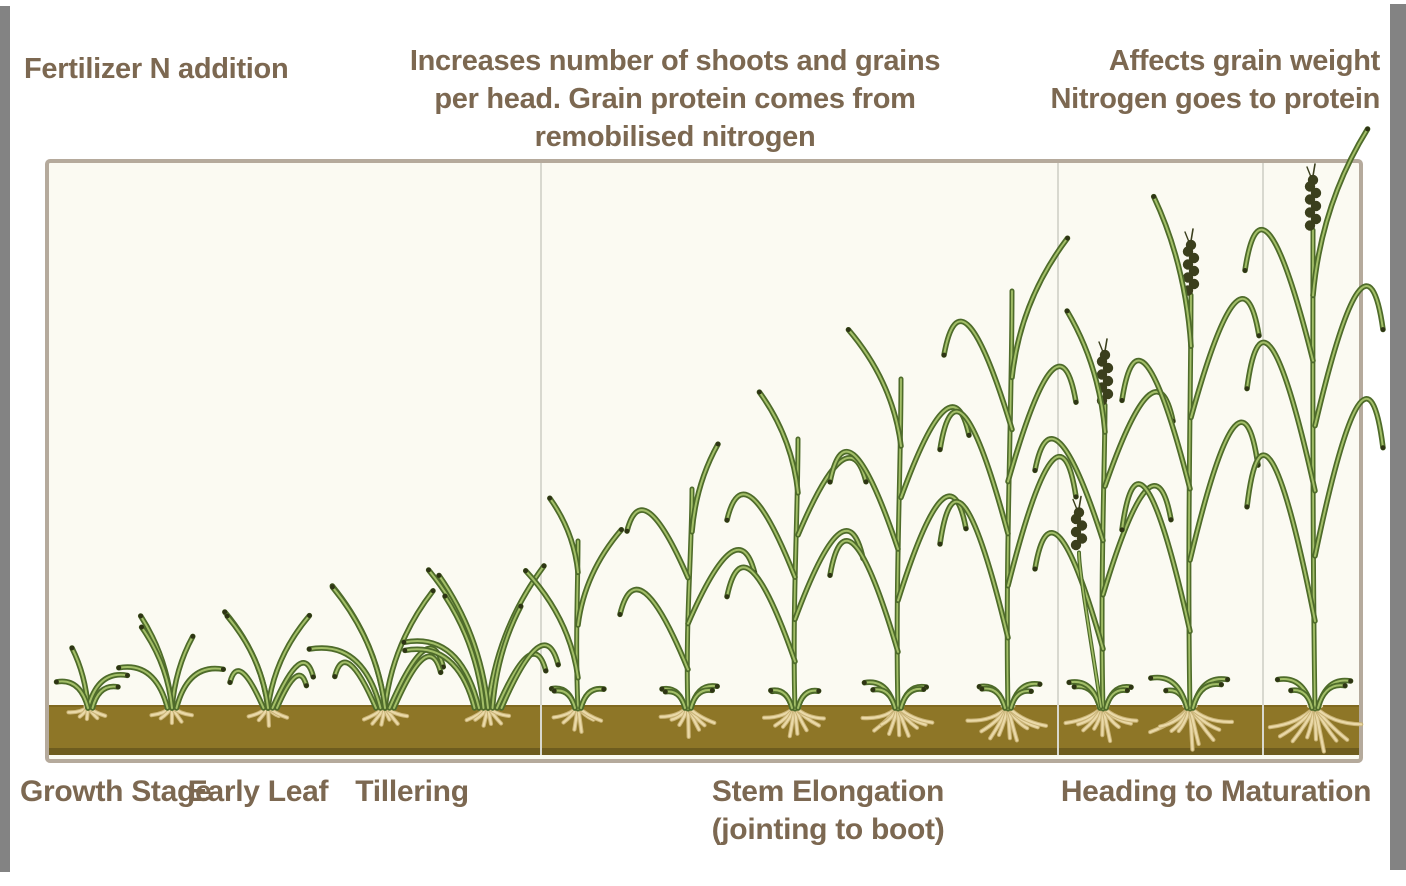 The width and height of the screenshot is (1406, 886). Describe the element at coordinates (5, 439) in the screenshot. I see `frame-left-strip` at that location.